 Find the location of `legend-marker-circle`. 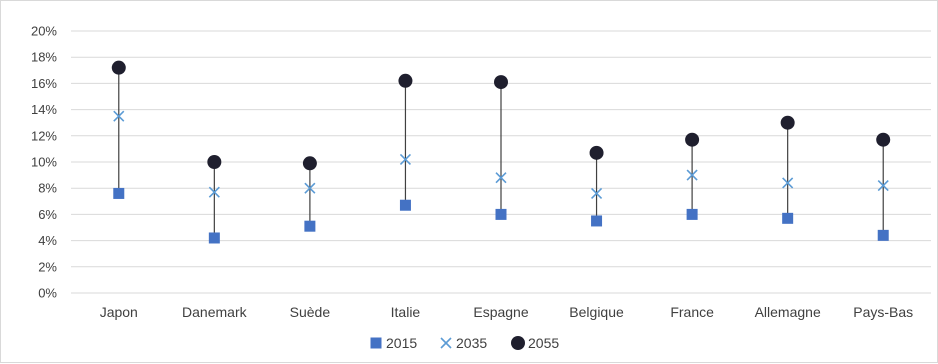

legend-marker-circle is located at coordinates (518, 343).